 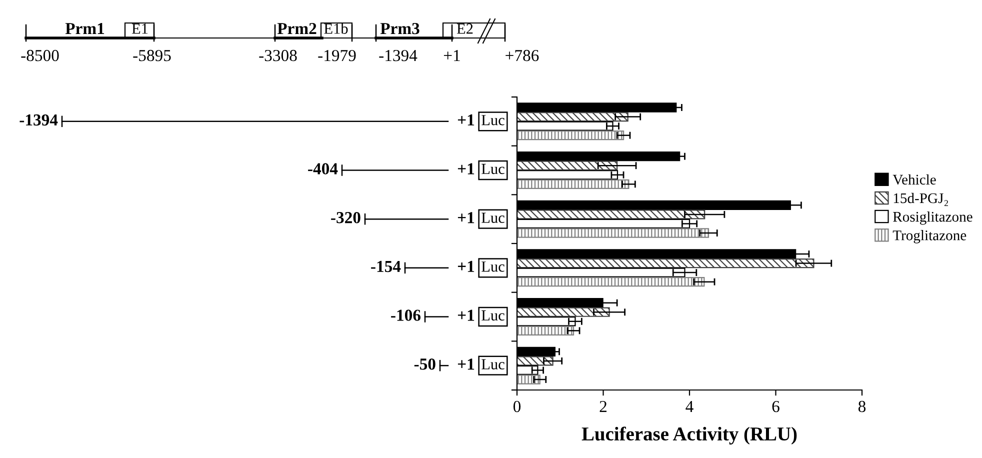 I want to click on text: Prm1, so click(x=84, y=28).